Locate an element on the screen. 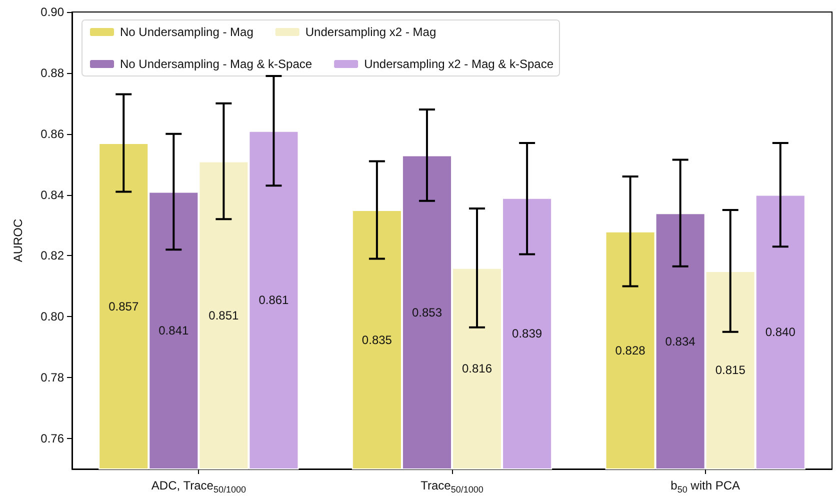 The width and height of the screenshot is (837, 497). data-label: 0.816 is located at coordinates (477, 369).